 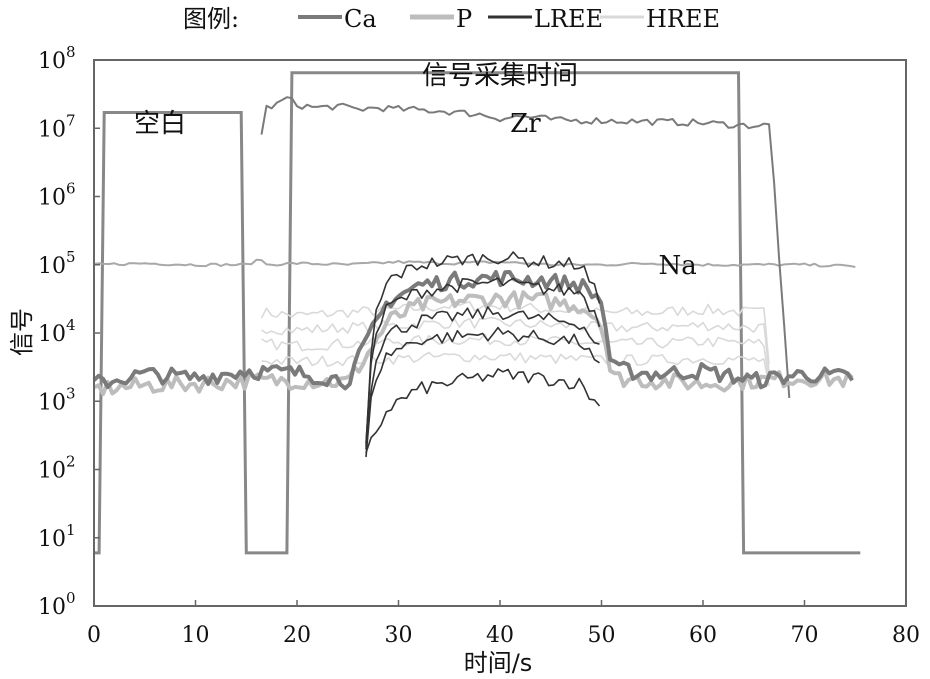 What do you see at coordinates (57, 263) in the screenshot?
I see `y-tick-label: 10⁵` at bounding box center [57, 263].